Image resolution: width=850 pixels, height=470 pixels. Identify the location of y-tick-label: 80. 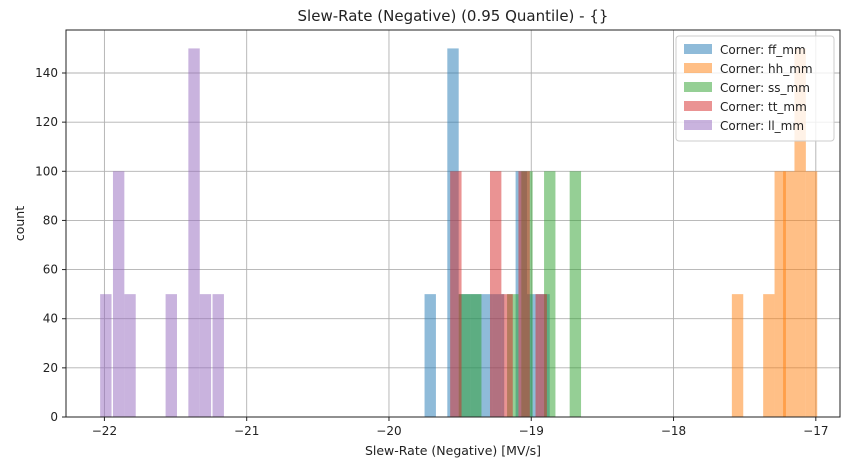
(50, 220).